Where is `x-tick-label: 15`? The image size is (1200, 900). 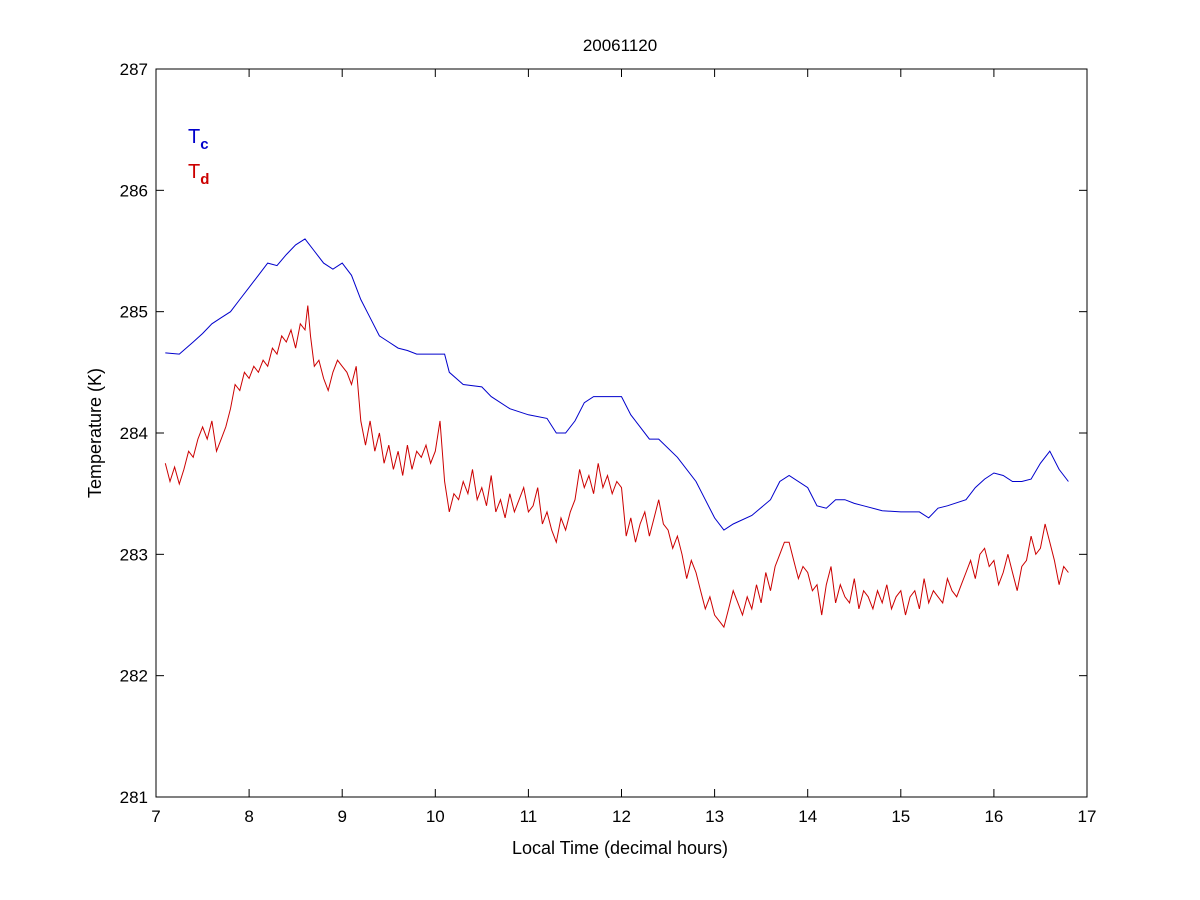 x-tick-label: 15 is located at coordinates (900, 816).